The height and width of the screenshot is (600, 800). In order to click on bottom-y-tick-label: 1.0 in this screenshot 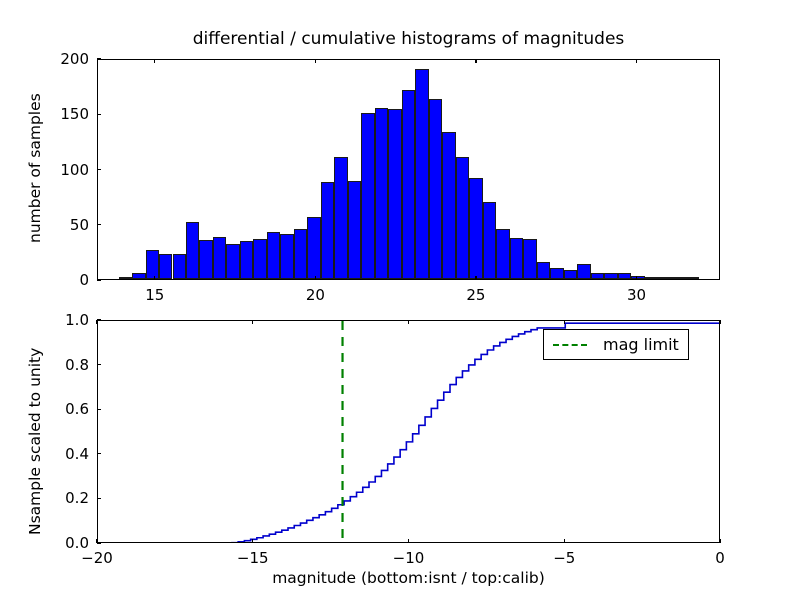, I will do `click(77, 320)`.